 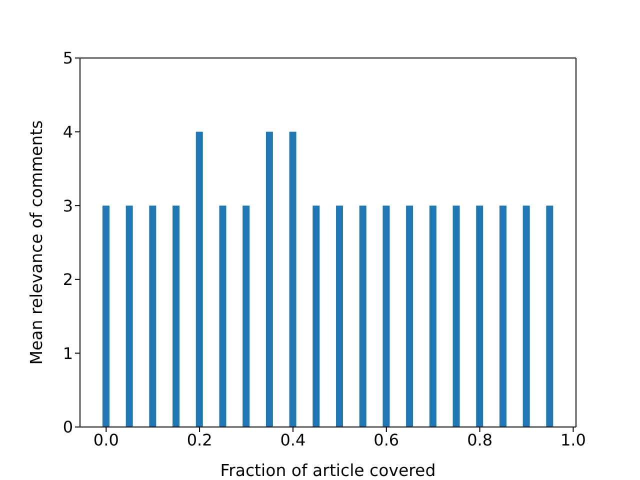 I want to click on x-tick-label: 0.2, so click(x=199, y=440).